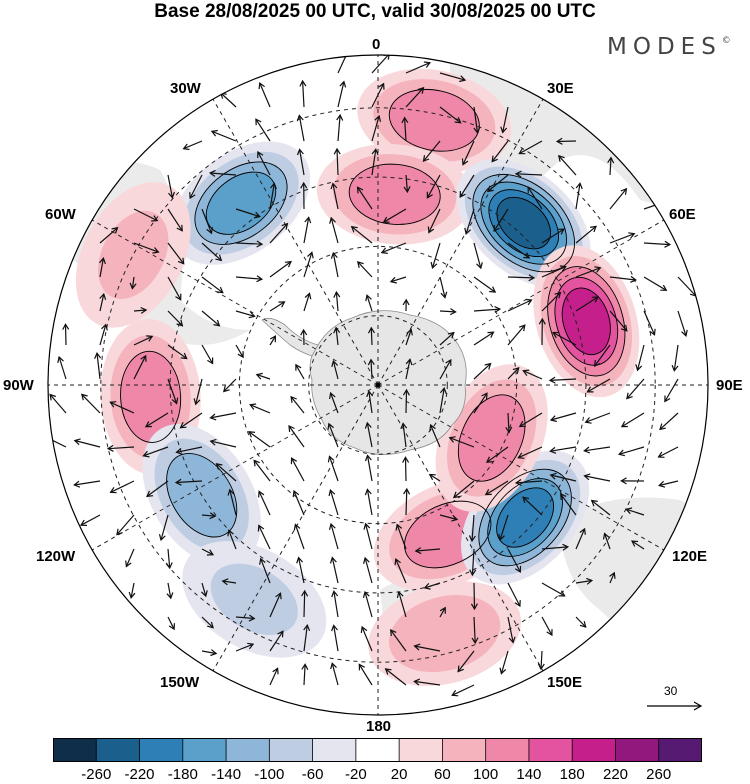 The height and width of the screenshot is (784, 750). What do you see at coordinates (96, 774) in the screenshot?
I see `colorbar-tick-label: -260` at bounding box center [96, 774].